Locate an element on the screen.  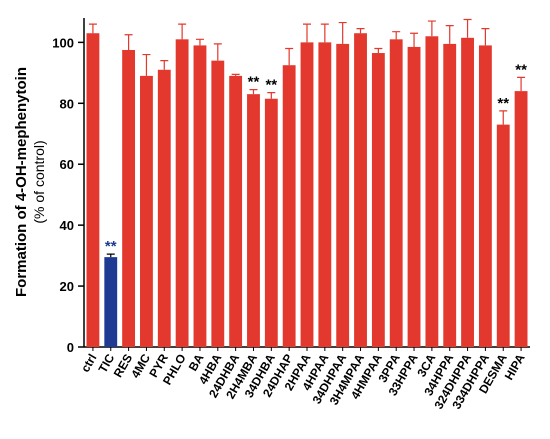
x-tick-label: HIPA is located at coordinates (515, 366).